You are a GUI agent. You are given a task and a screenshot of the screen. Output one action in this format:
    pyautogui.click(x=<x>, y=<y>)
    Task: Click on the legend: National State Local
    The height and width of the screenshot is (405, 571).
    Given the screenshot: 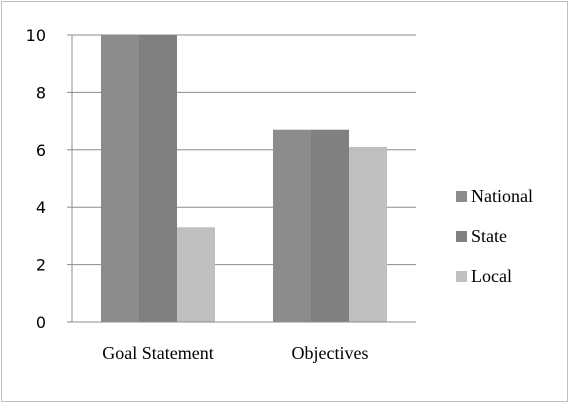 What is the action you would take?
    pyautogui.click(x=494, y=236)
    